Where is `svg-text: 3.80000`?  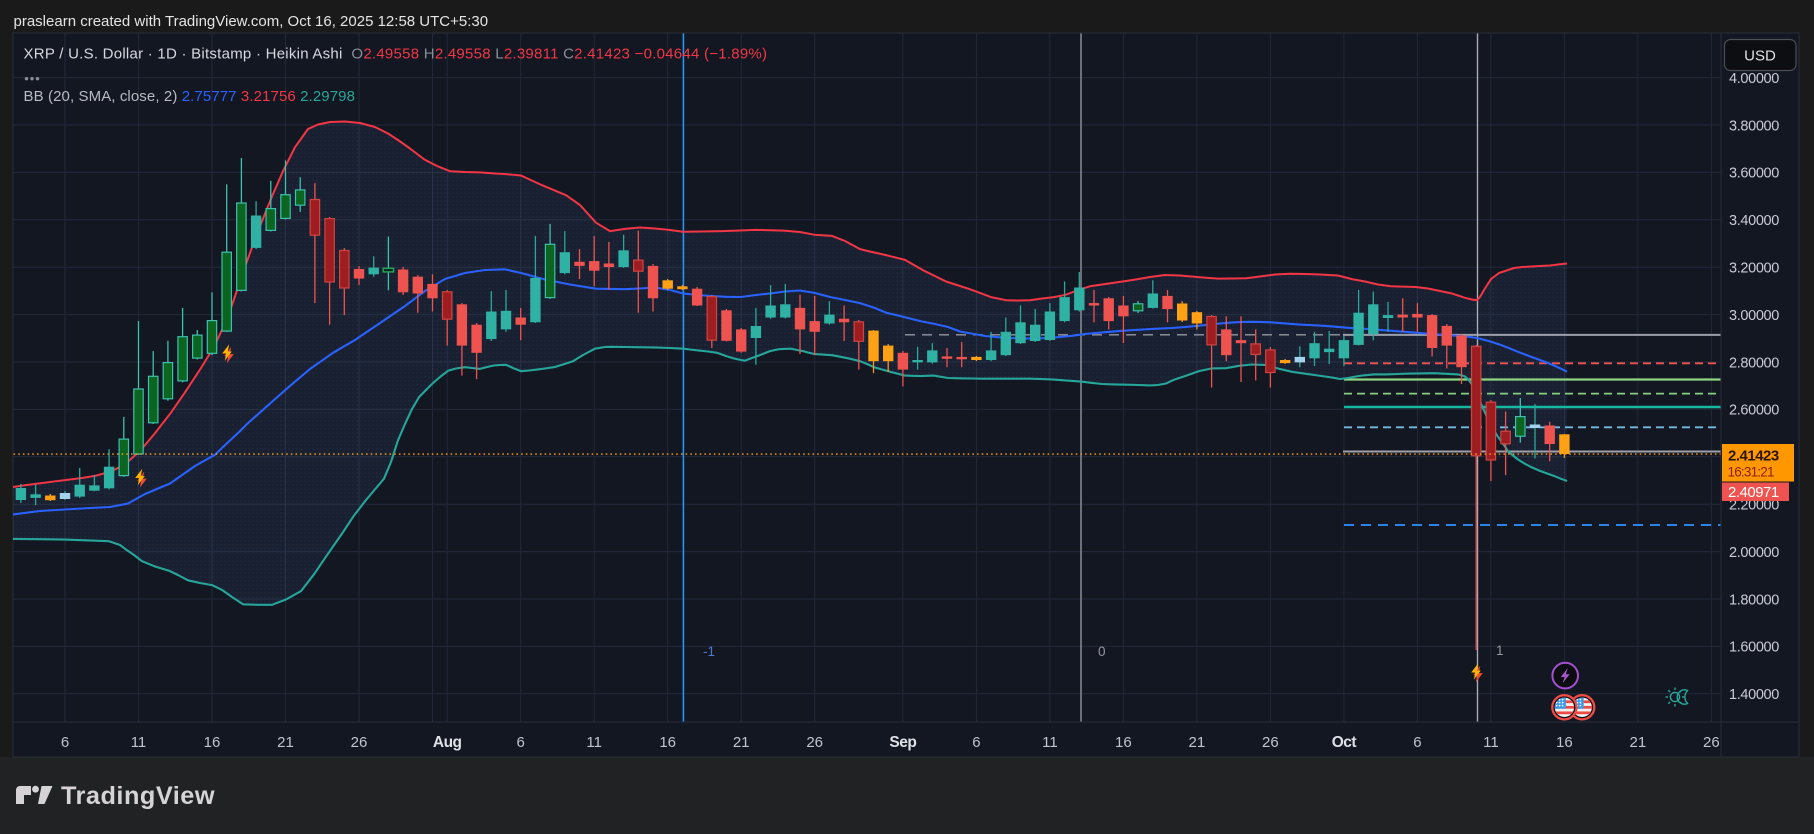 svg-text: 3.80000 is located at coordinates (1754, 126).